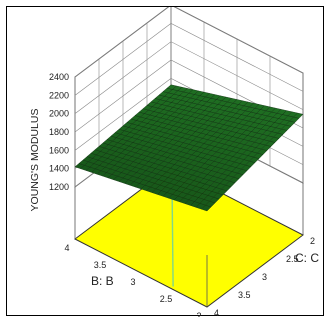  What do you see at coordinates (166, 299) in the screenshot?
I see `x-tick-label: 2.5` at bounding box center [166, 299].